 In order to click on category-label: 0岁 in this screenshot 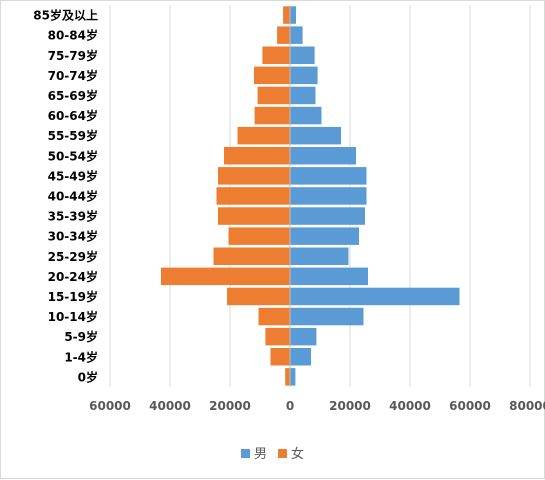, I will do `click(88, 376)`.